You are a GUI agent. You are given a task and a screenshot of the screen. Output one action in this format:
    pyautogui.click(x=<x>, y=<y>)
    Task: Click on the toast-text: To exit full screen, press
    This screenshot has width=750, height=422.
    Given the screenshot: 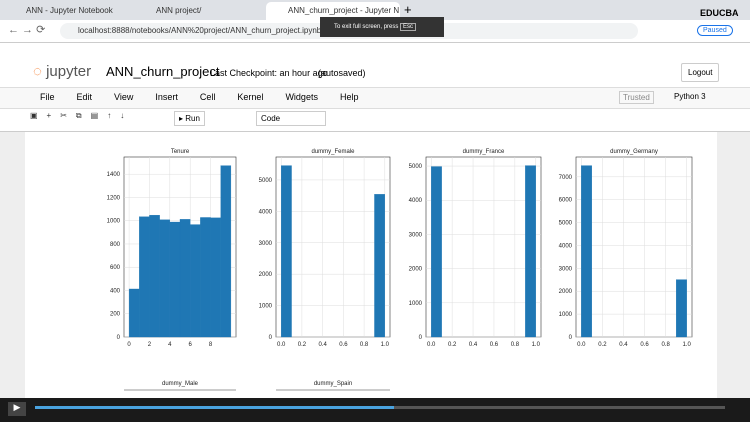 What is the action you would take?
    pyautogui.click(x=366, y=27)
    